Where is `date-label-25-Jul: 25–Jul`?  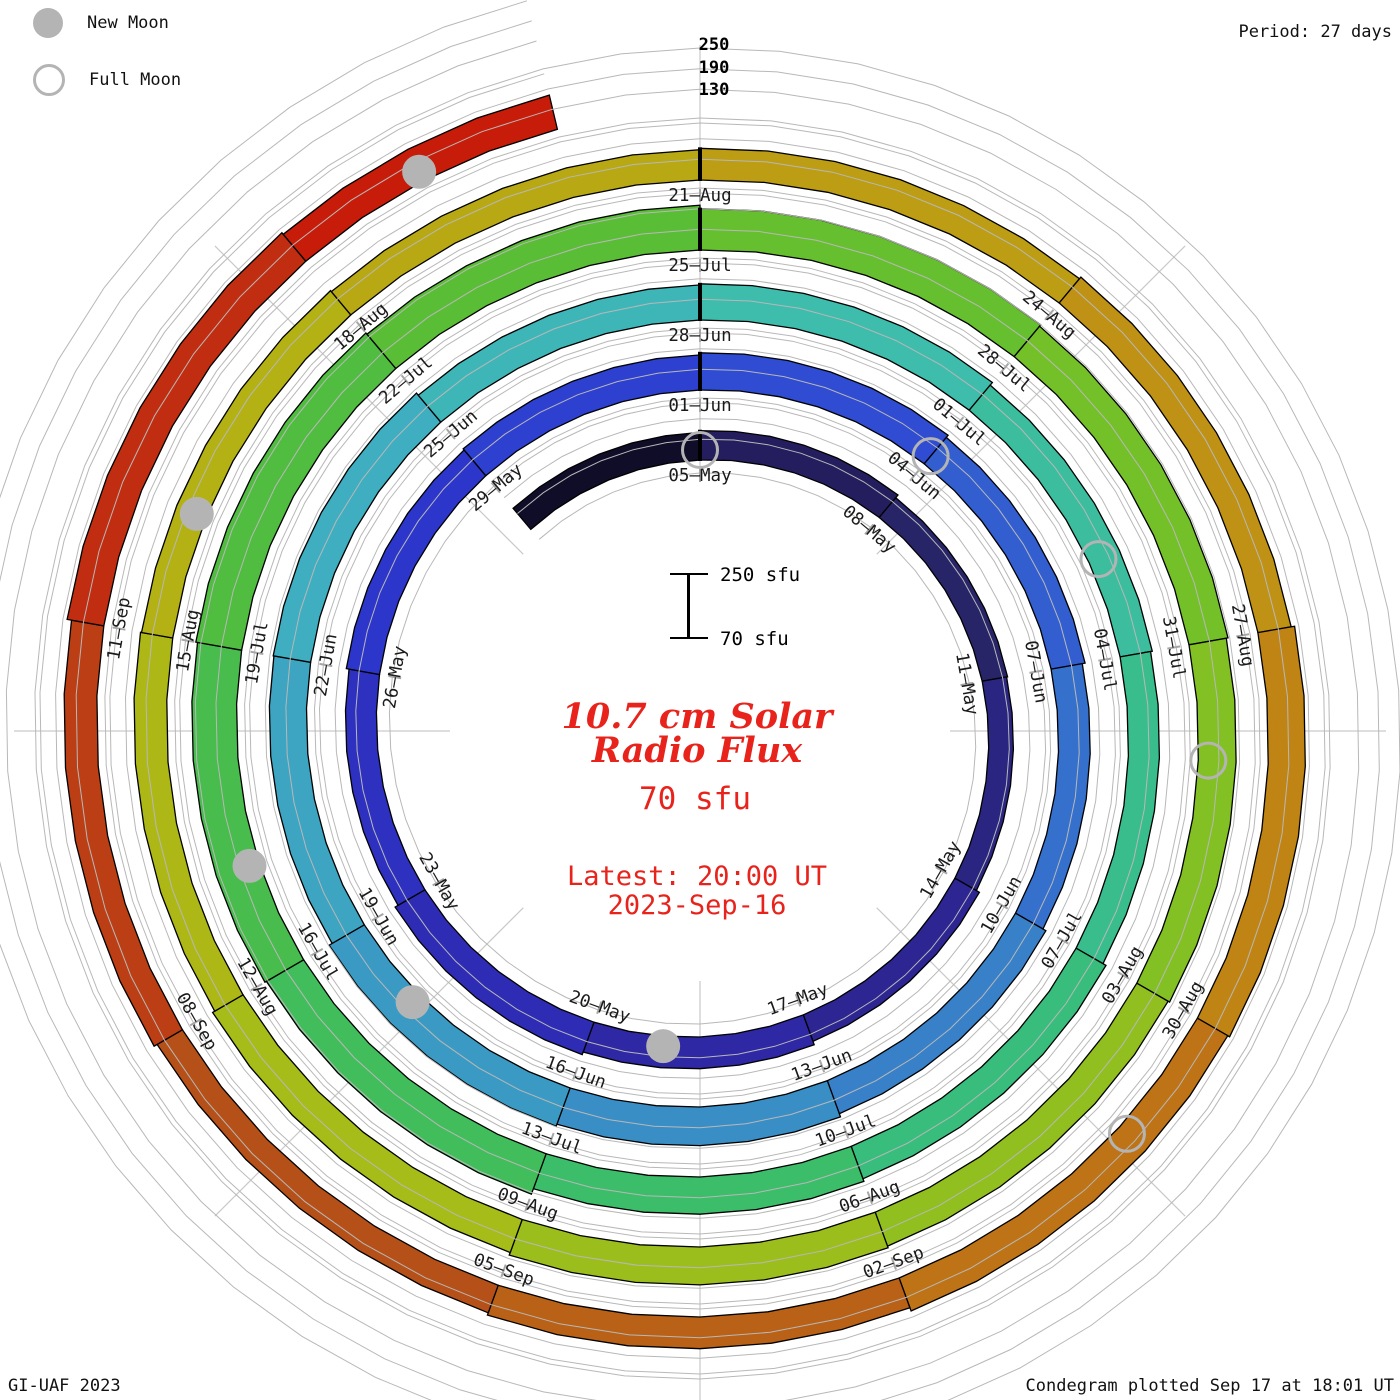 date-label-25-Jul: 25–Jul is located at coordinates (699, 266).